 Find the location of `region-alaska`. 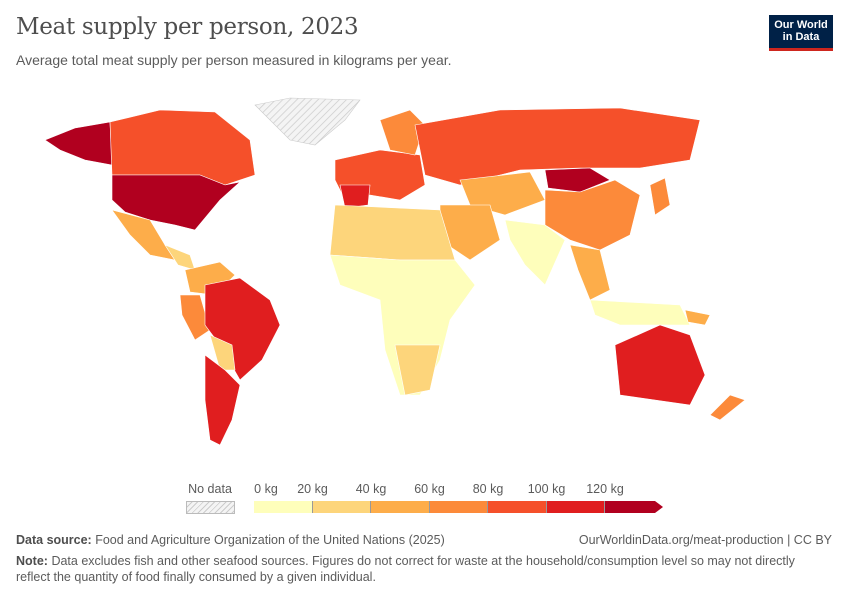

region-alaska is located at coordinates (78, 143).